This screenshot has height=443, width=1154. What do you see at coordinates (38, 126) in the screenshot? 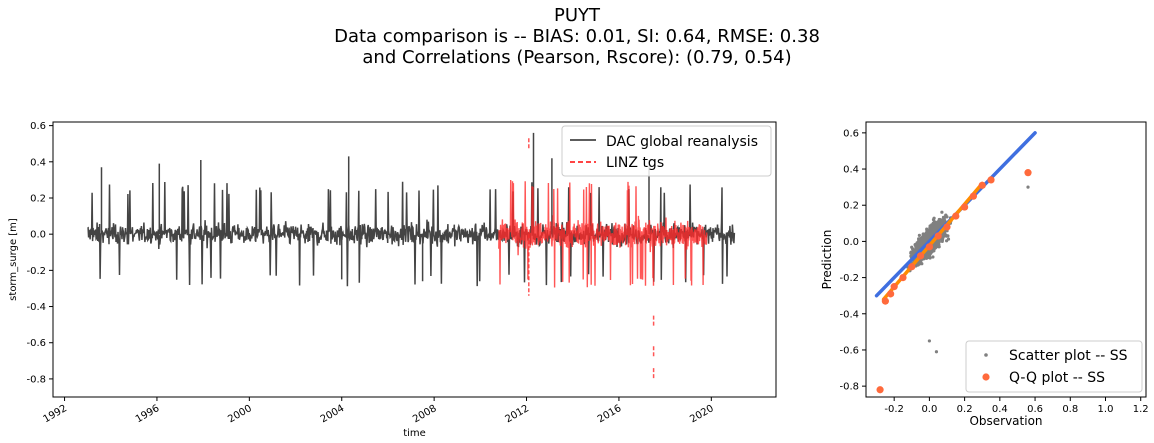
I see `ts-y-tick-label: 0.6` at bounding box center [38, 126].